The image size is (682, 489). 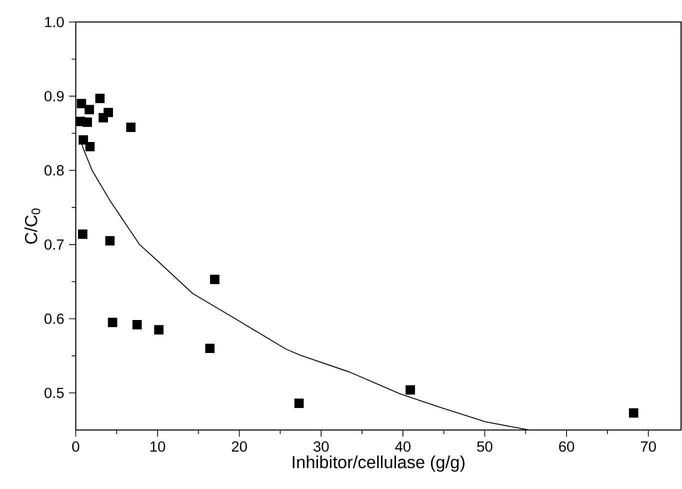 What do you see at coordinates (158, 446) in the screenshot?
I see `x-tick-label: 10` at bounding box center [158, 446].